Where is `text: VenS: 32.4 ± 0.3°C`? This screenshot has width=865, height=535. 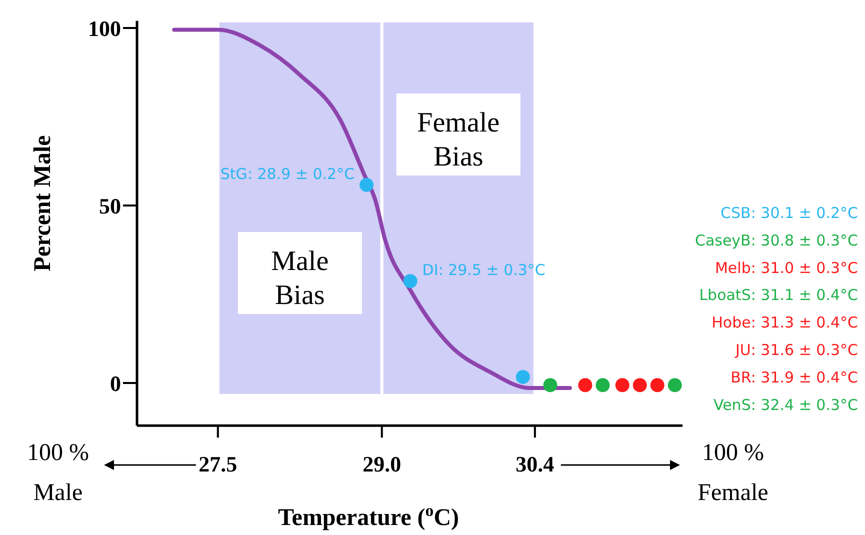 text: VenS: 32.4 ± 0.3°C is located at coordinates (785, 405).